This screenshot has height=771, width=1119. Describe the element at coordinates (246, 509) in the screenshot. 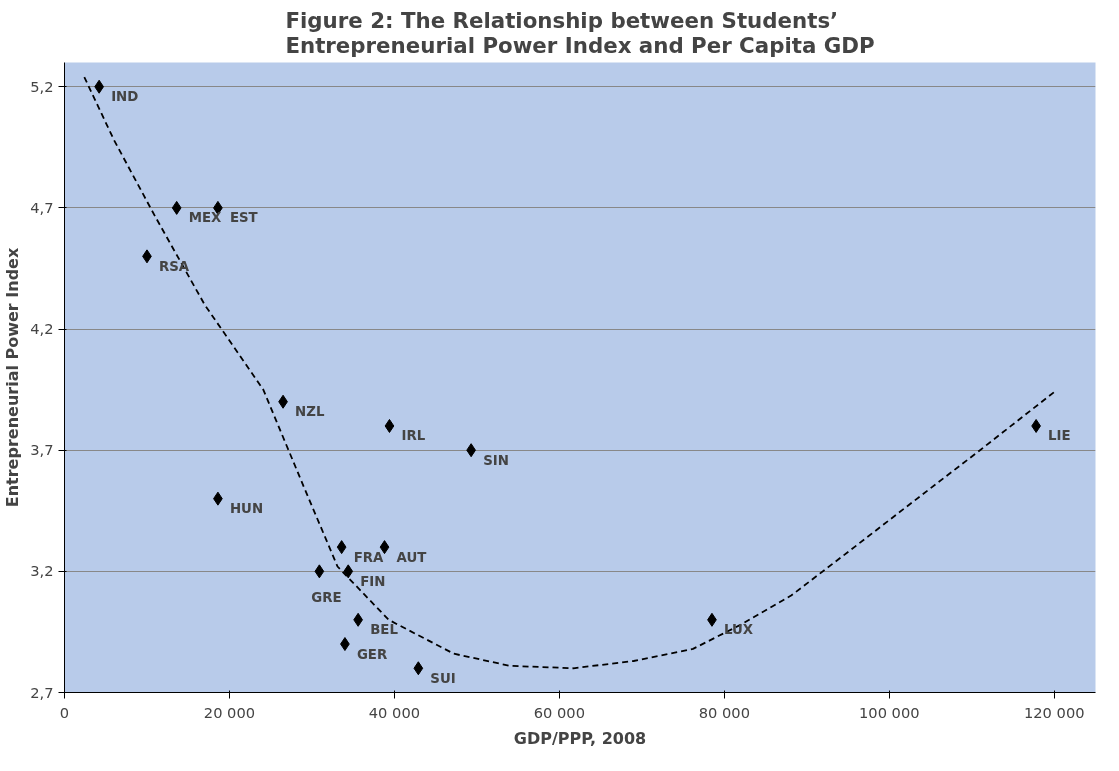

I see `annotation: HUN` at that location.